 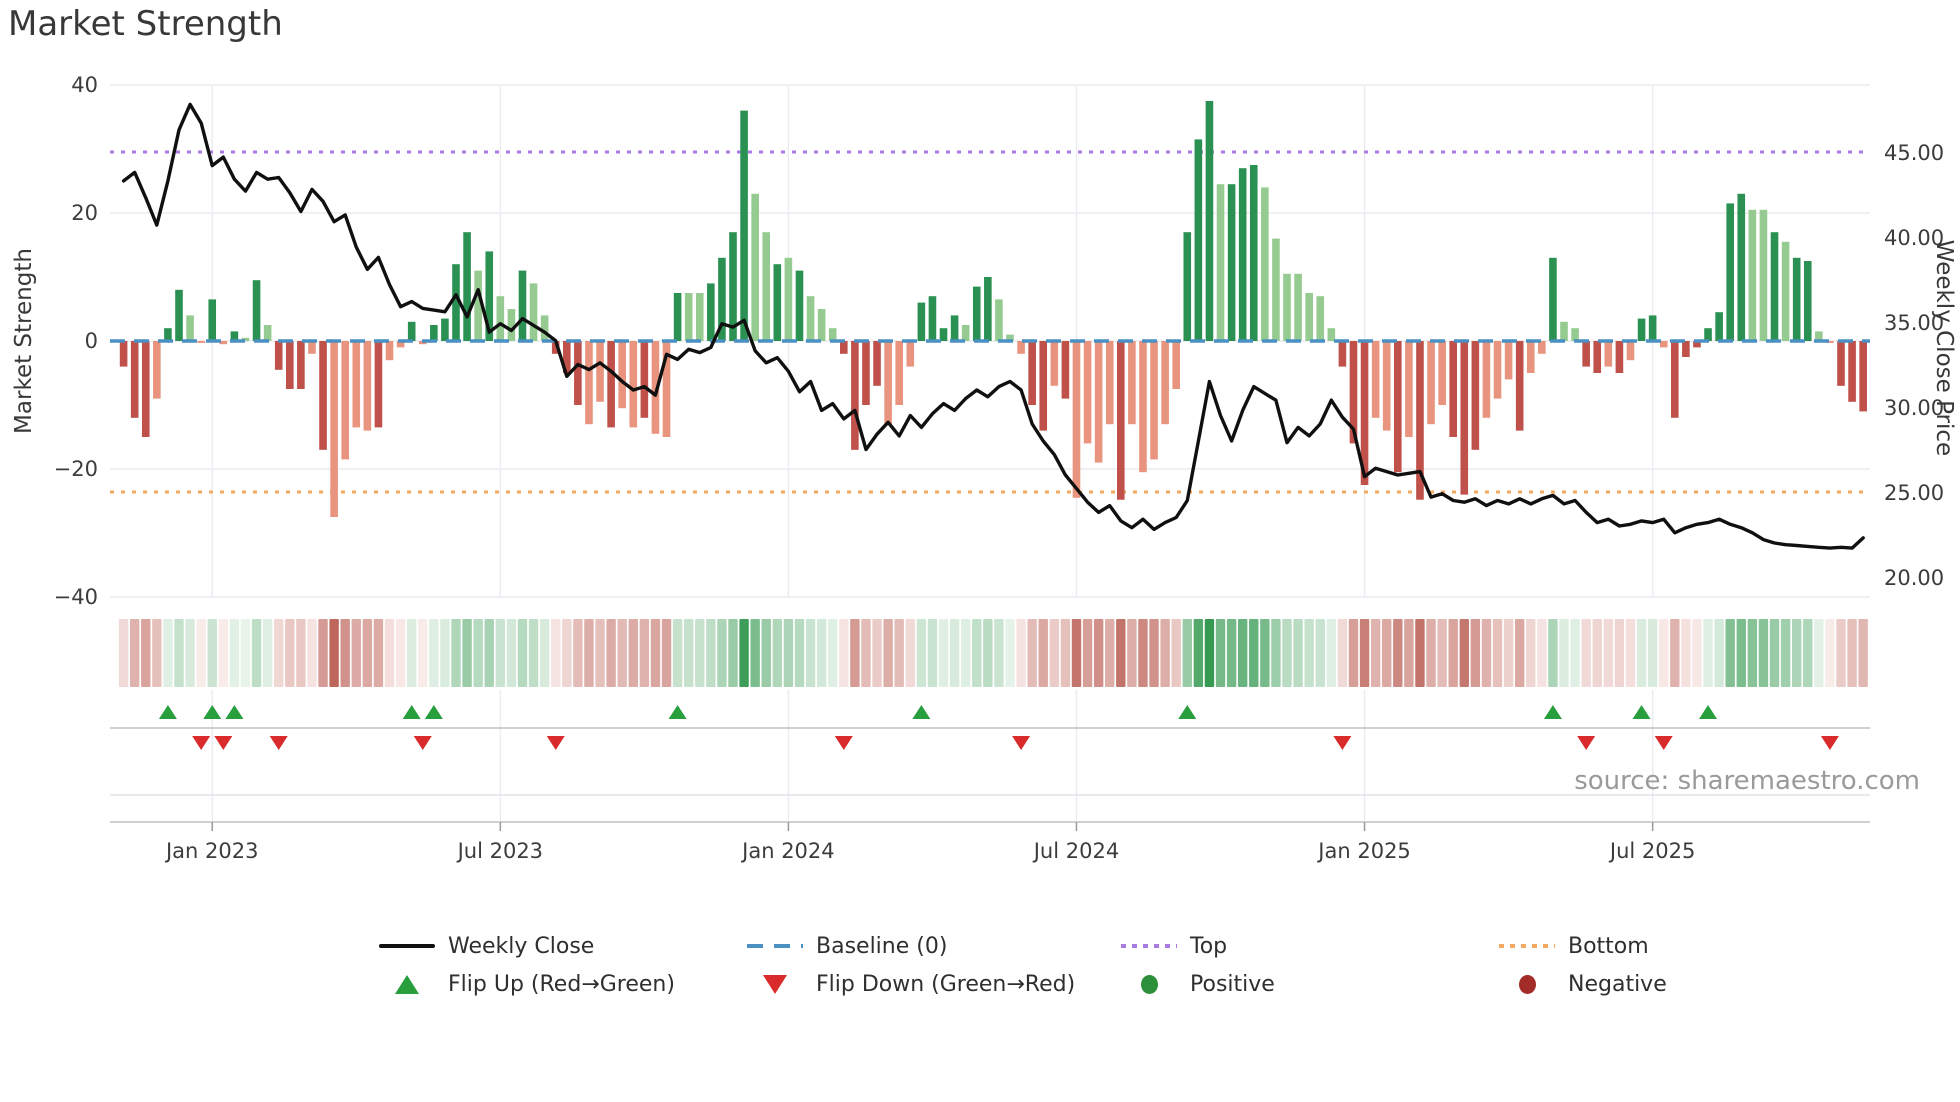 I want to click on svg-text: 0, so click(x=91, y=341).